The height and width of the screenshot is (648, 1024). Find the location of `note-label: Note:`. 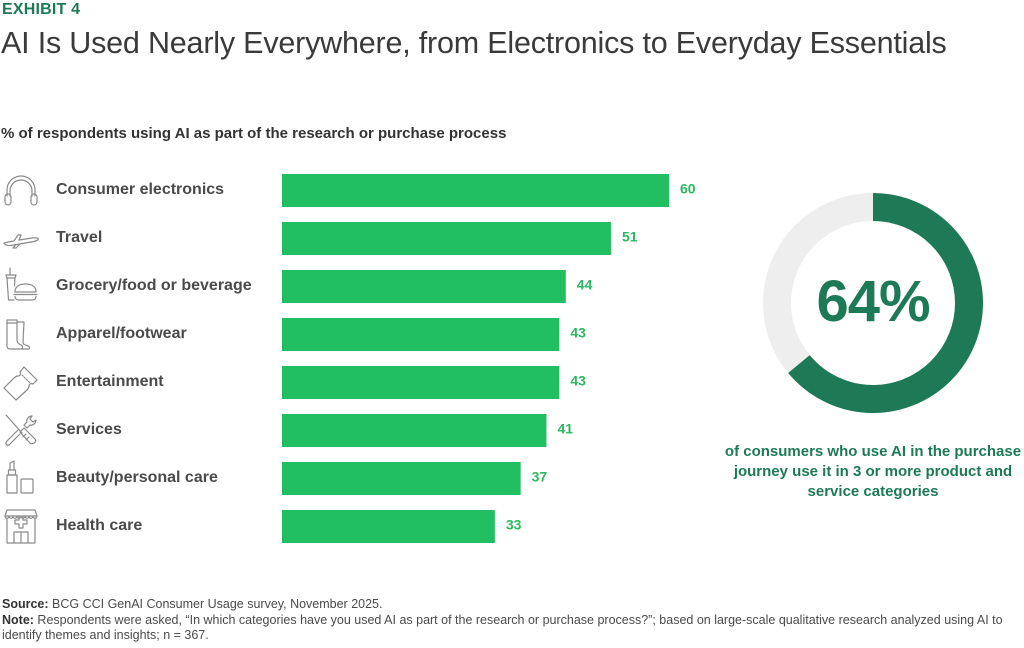

note-label: Note: is located at coordinates (18, 619).